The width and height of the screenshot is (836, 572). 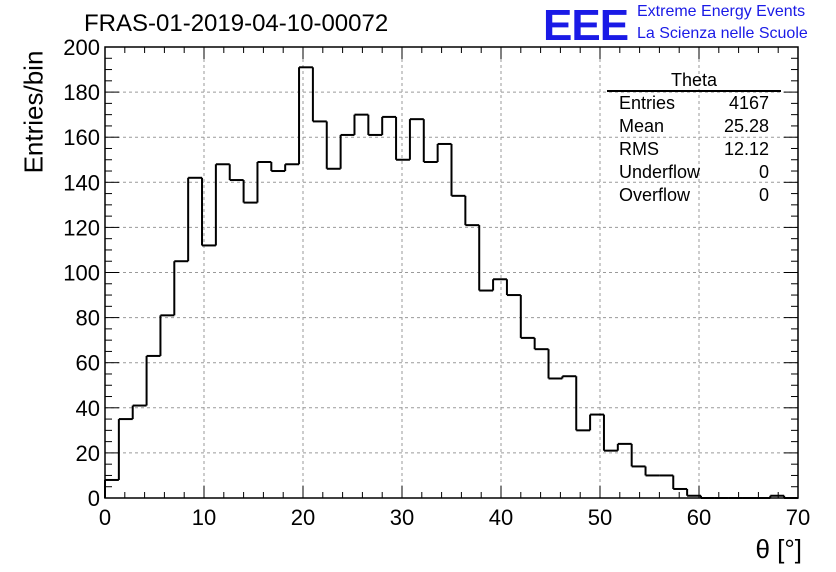 What do you see at coordinates (204, 517) in the screenshot?
I see `x-tick-label: 10` at bounding box center [204, 517].